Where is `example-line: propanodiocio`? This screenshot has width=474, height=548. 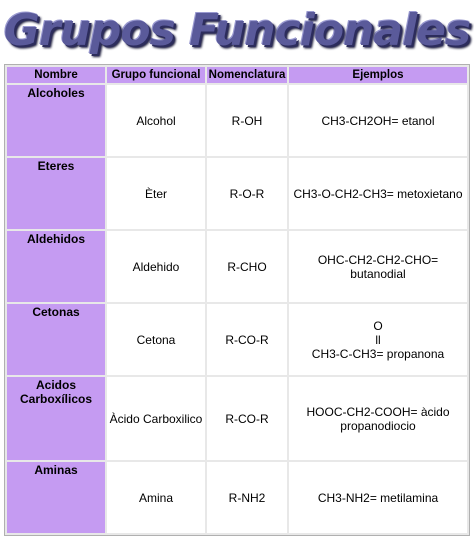
example-line: propanodiocio is located at coordinates (378, 425).